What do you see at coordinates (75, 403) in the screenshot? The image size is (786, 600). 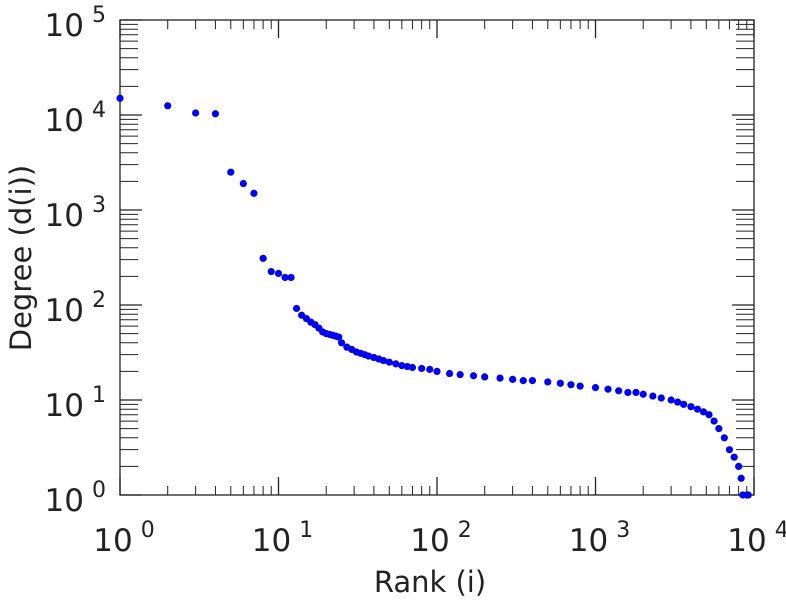 I see `y-tick-label: 10 1` at bounding box center [75, 403].